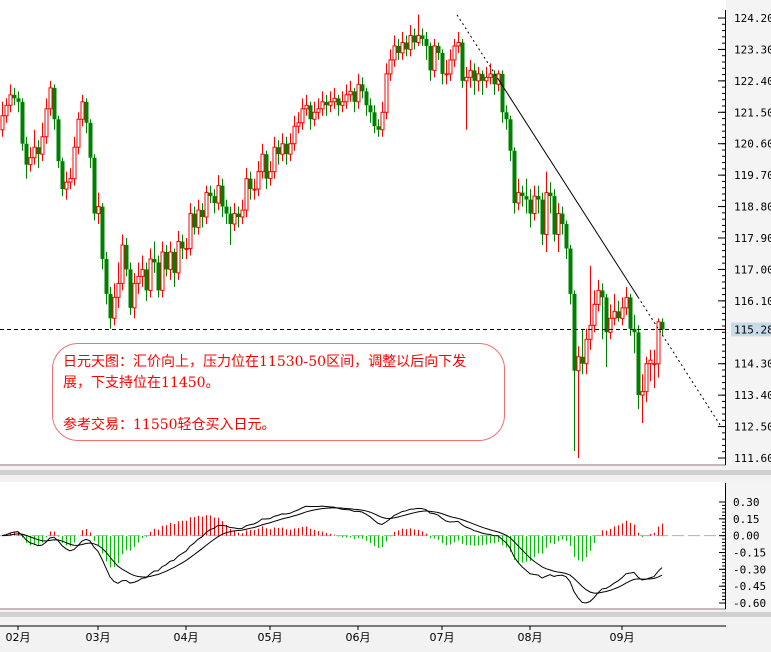 This screenshot has width=771, height=652. What do you see at coordinates (385, 472) in the screenshot?
I see `panel-separator` at bounding box center [385, 472].